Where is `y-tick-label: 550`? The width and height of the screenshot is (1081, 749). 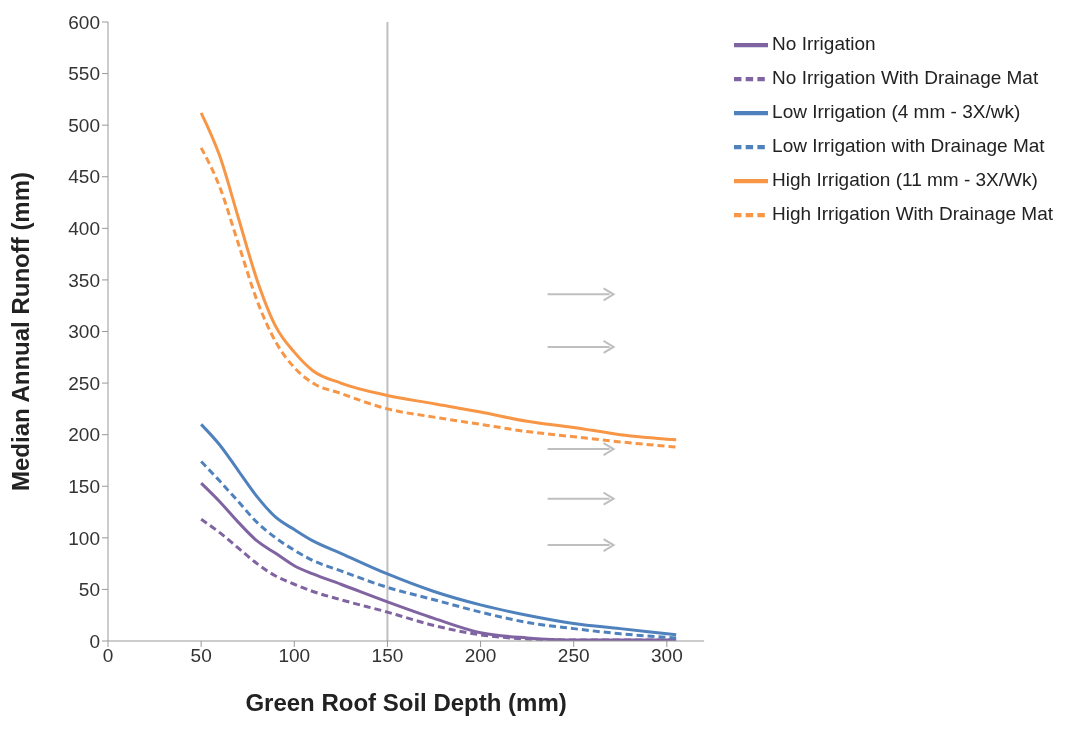 y-tick-label: 550 is located at coordinates (84, 74).